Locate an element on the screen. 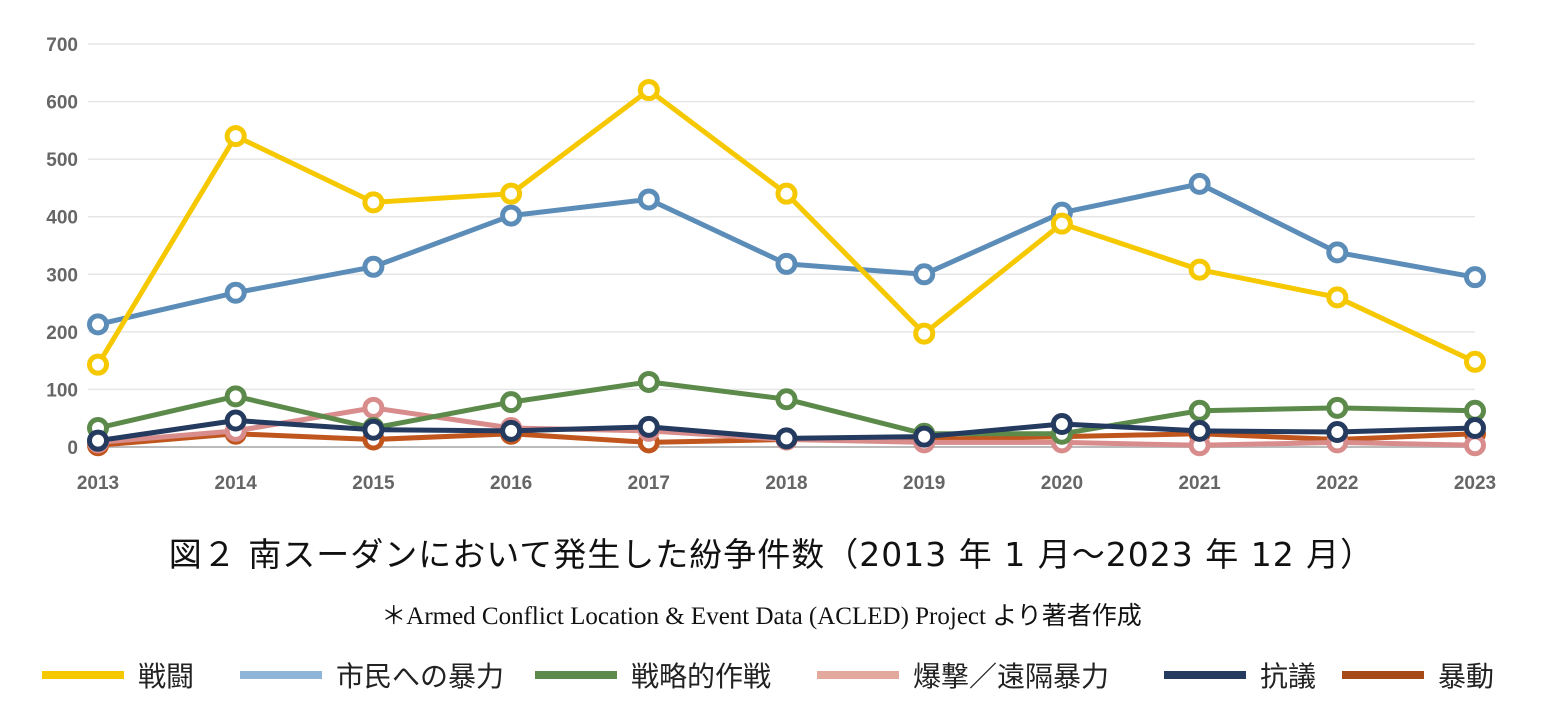 This screenshot has width=1543, height=712. x-tick-2018: 2018 is located at coordinates (786, 483).